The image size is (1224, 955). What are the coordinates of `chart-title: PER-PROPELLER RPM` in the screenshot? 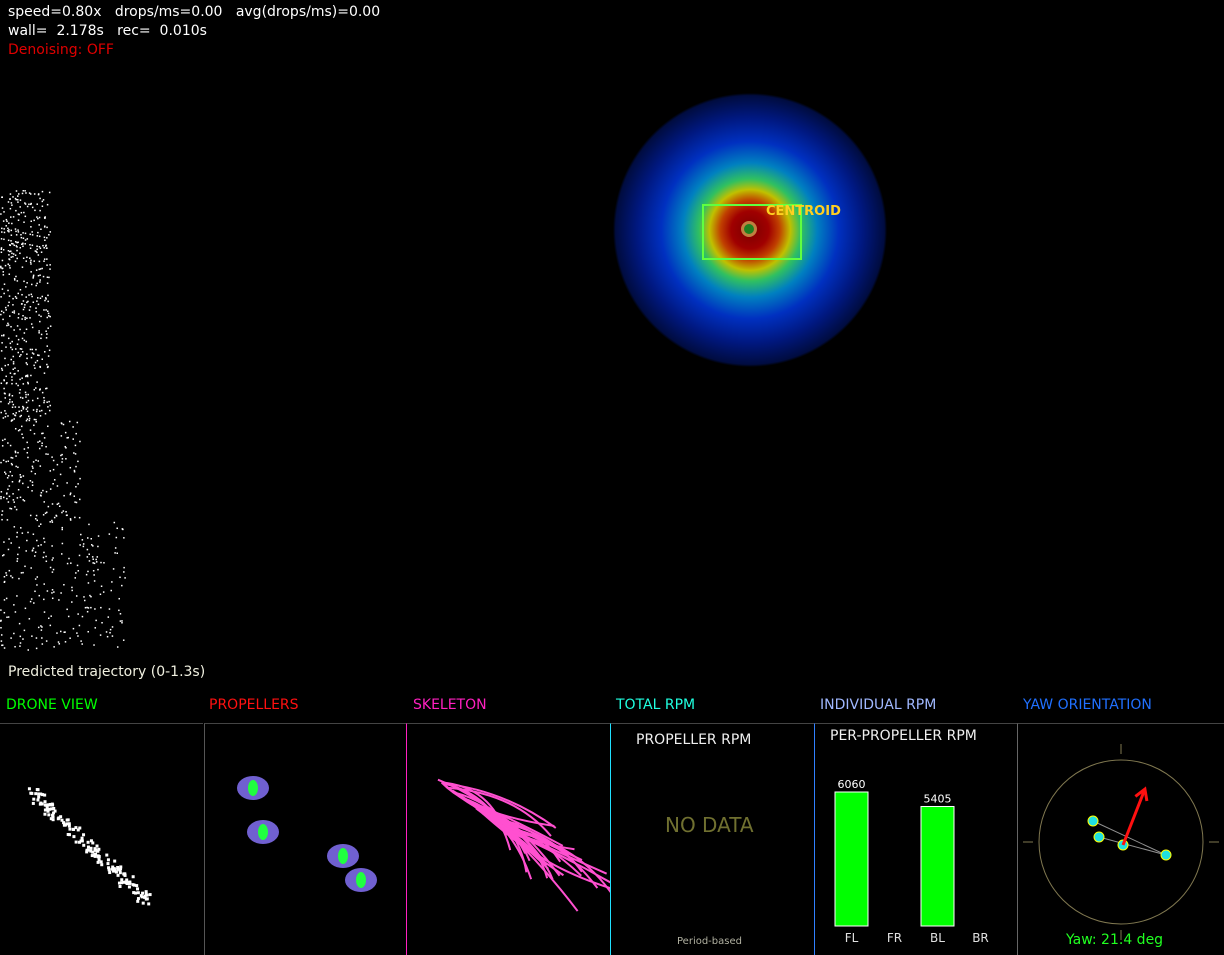 It's located at (903, 736).